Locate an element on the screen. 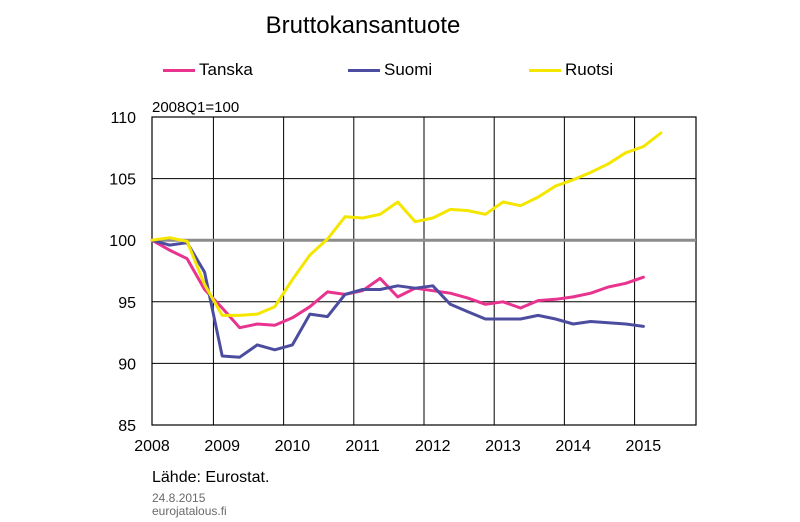 The image size is (800, 522). legend-item-suomi: Suomi is located at coordinates (390, 70).